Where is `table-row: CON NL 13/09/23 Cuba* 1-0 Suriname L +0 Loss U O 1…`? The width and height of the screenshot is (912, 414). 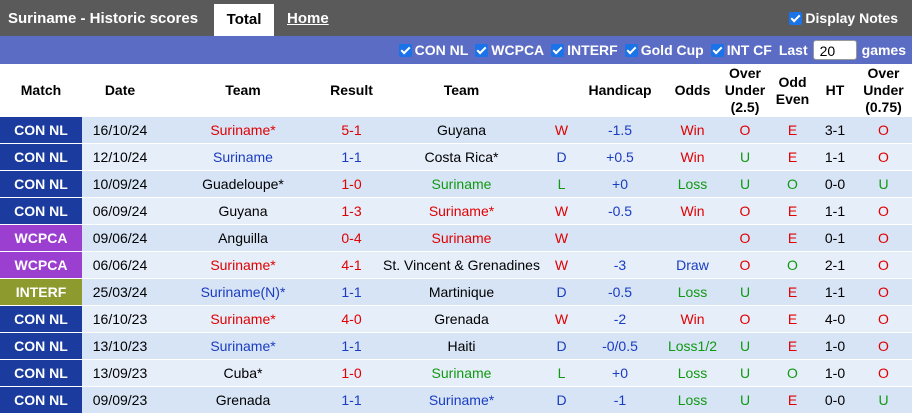 table-row: CON NL 13/09/23 Cuba* 1-0 Suriname L +0 Loss U O 1… is located at coordinates (456, 373).